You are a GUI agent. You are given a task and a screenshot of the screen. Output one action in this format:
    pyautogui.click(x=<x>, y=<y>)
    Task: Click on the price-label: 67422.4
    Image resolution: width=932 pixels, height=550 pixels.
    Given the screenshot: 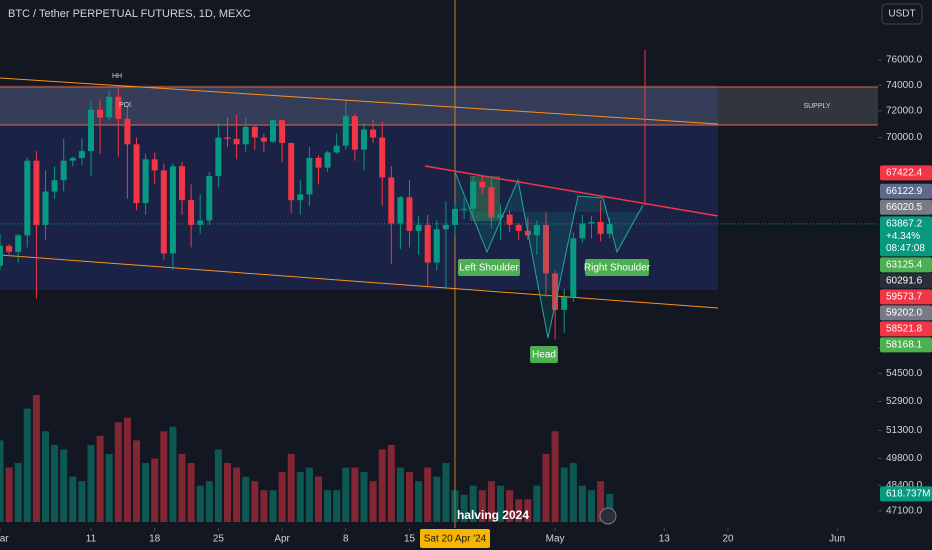 What is the action you would take?
    pyautogui.click(x=904, y=173)
    